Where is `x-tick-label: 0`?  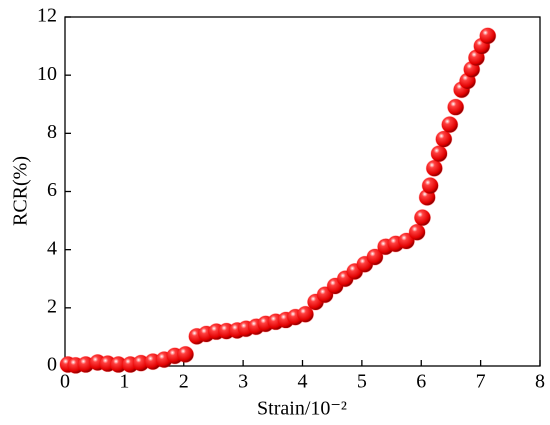 x-tick-label: 0 is located at coordinates (65, 382).